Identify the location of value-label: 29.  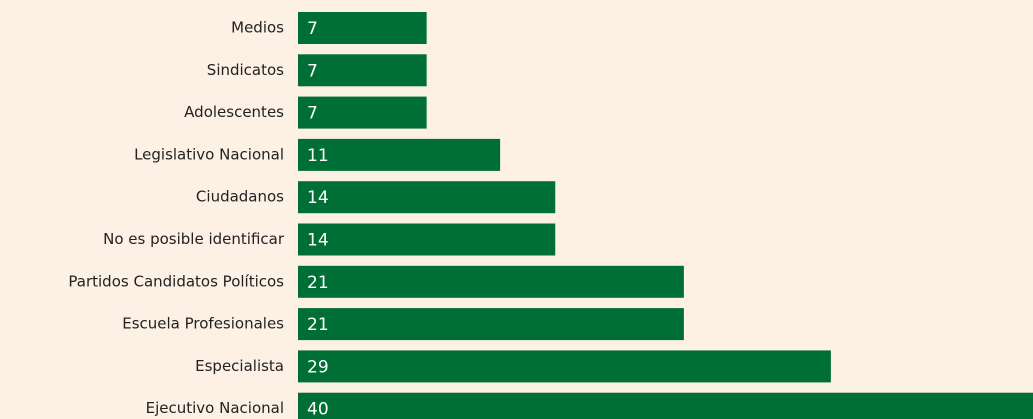
(318, 367).